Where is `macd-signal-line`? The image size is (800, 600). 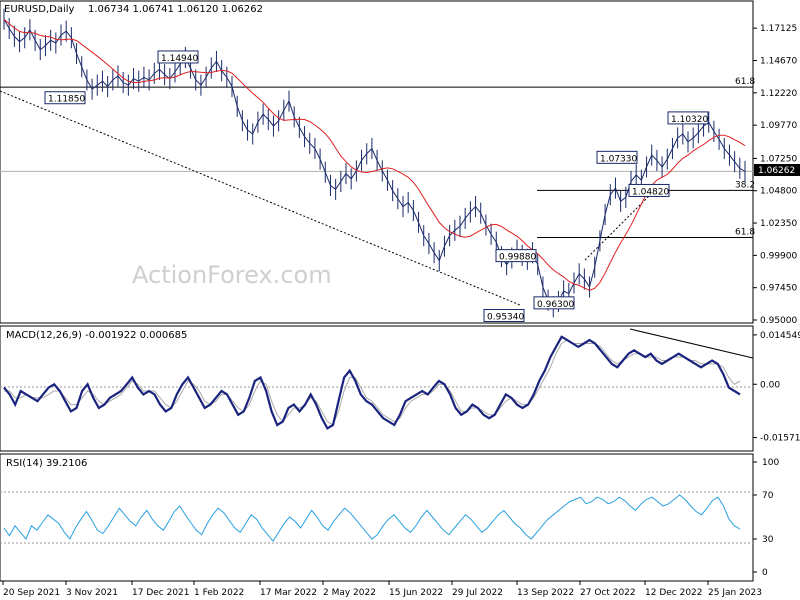 macd-signal-line is located at coordinates (372, 382).